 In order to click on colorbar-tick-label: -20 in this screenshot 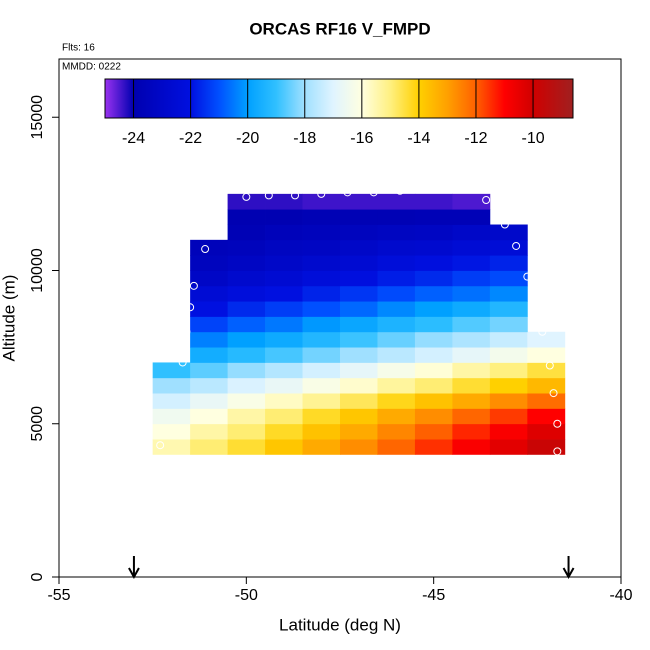, I will do `click(247, 138)`.